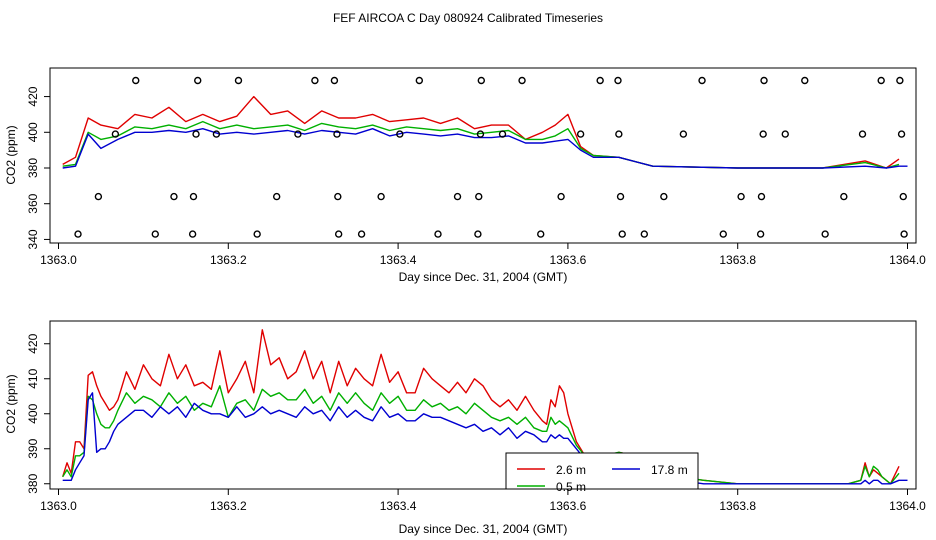 The width and height of the screenshot is (936, 540). I want to click on bottom-y-axis-label: CO2 (ppm), so click(11, 403).